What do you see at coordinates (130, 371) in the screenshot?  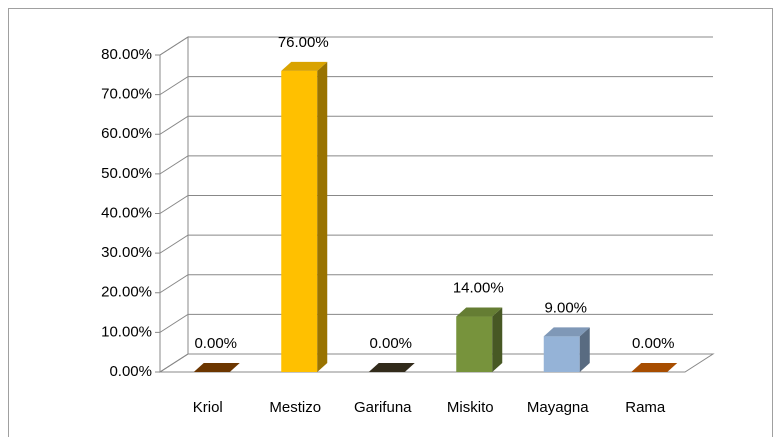 I see `y-tick-label: 0.00%` at bounding box center [130, 371].